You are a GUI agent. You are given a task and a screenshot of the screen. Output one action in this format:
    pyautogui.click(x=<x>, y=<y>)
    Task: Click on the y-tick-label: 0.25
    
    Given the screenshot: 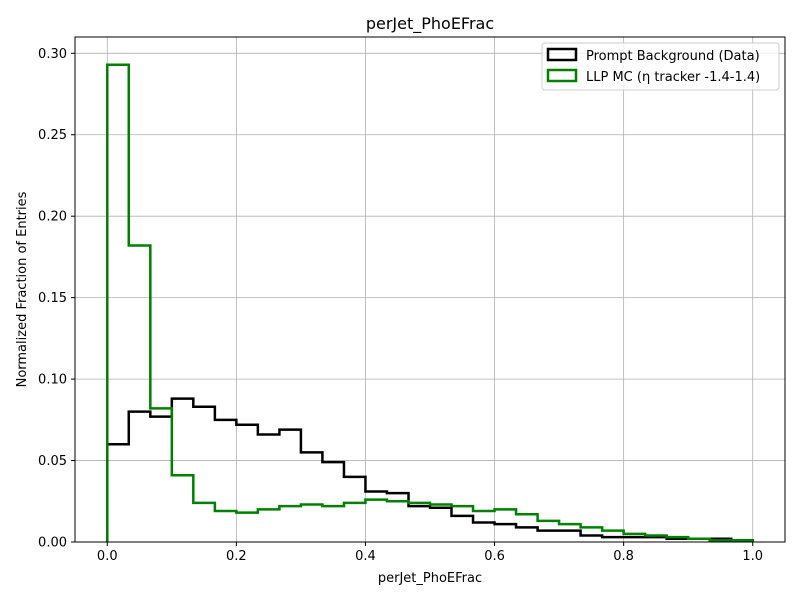 What is the action you would take?
    pyautogui.click(x=52, y=135)
    